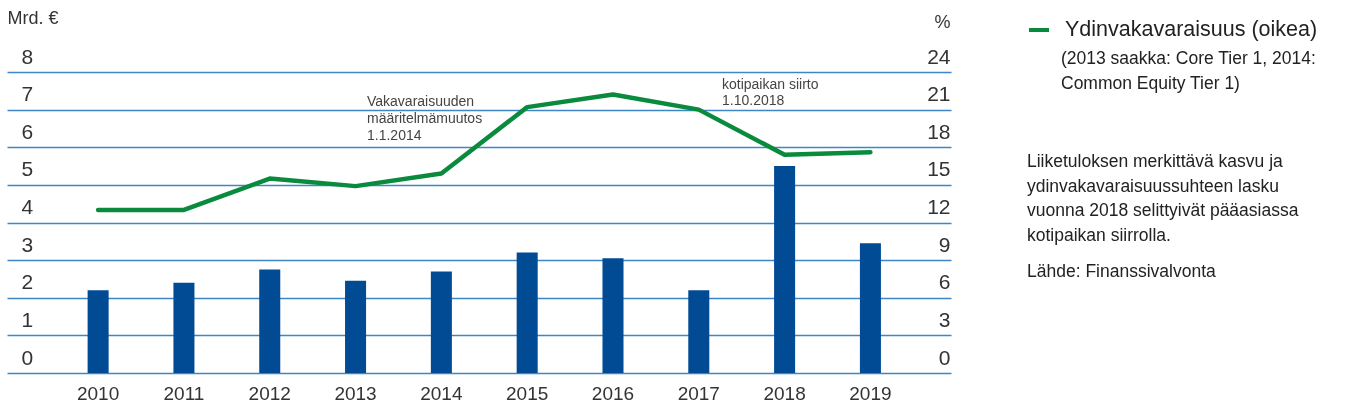  What do you see at coordinates (1191, 29) in the screenshot?
I see `legend-label: Ydinvakavaraisuus (oikea)` at bounding box center [1191, 29].